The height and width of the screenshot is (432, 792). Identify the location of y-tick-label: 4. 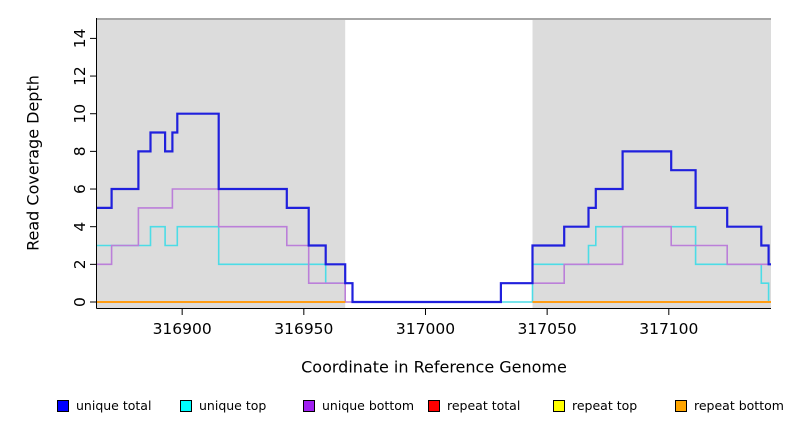
(80, 227).